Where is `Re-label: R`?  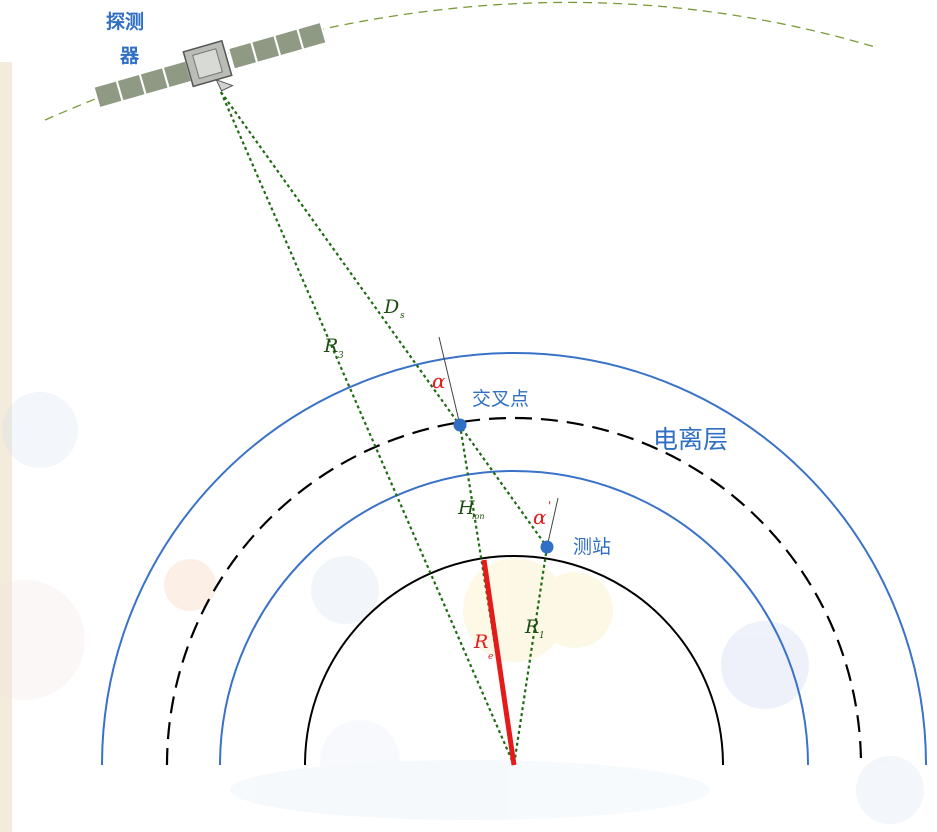 Re-label: R is located at coordinates (480, 642).